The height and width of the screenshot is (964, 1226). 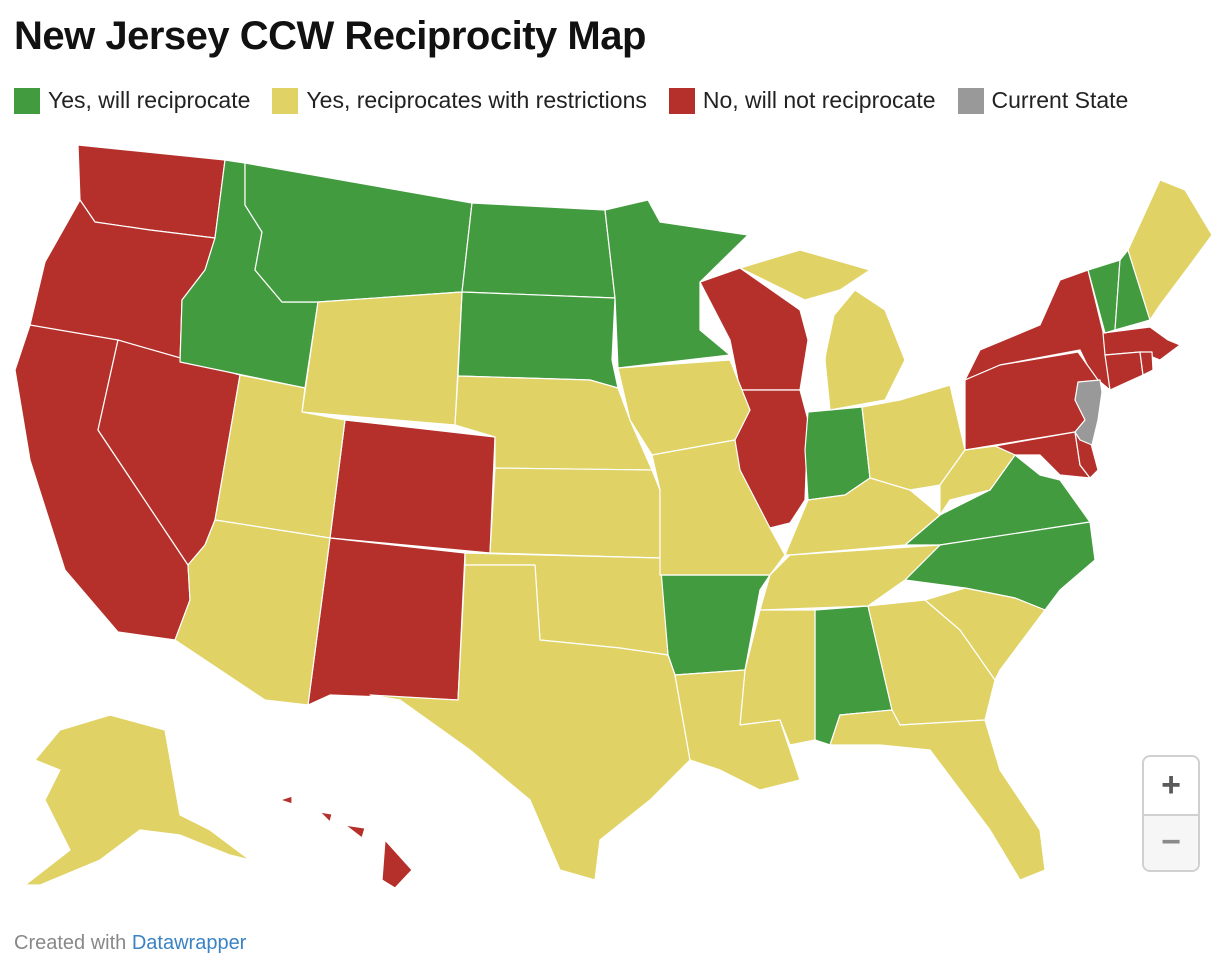 What do you see at coordinates (1124, 371) in the screenshot?
I see `state-ct` at bounding box center [1124, 371].